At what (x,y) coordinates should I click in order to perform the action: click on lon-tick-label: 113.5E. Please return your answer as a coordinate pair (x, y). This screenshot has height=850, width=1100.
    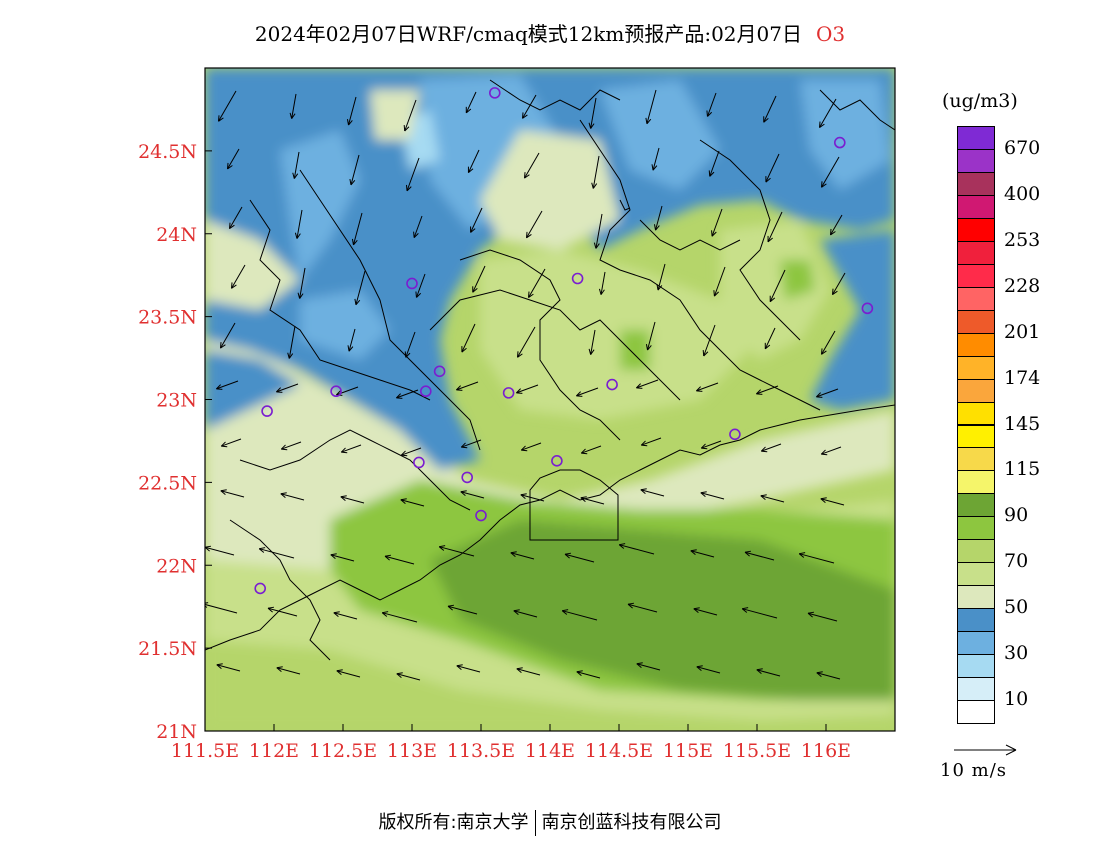
    Looking at the image, I should click on (481, 751).